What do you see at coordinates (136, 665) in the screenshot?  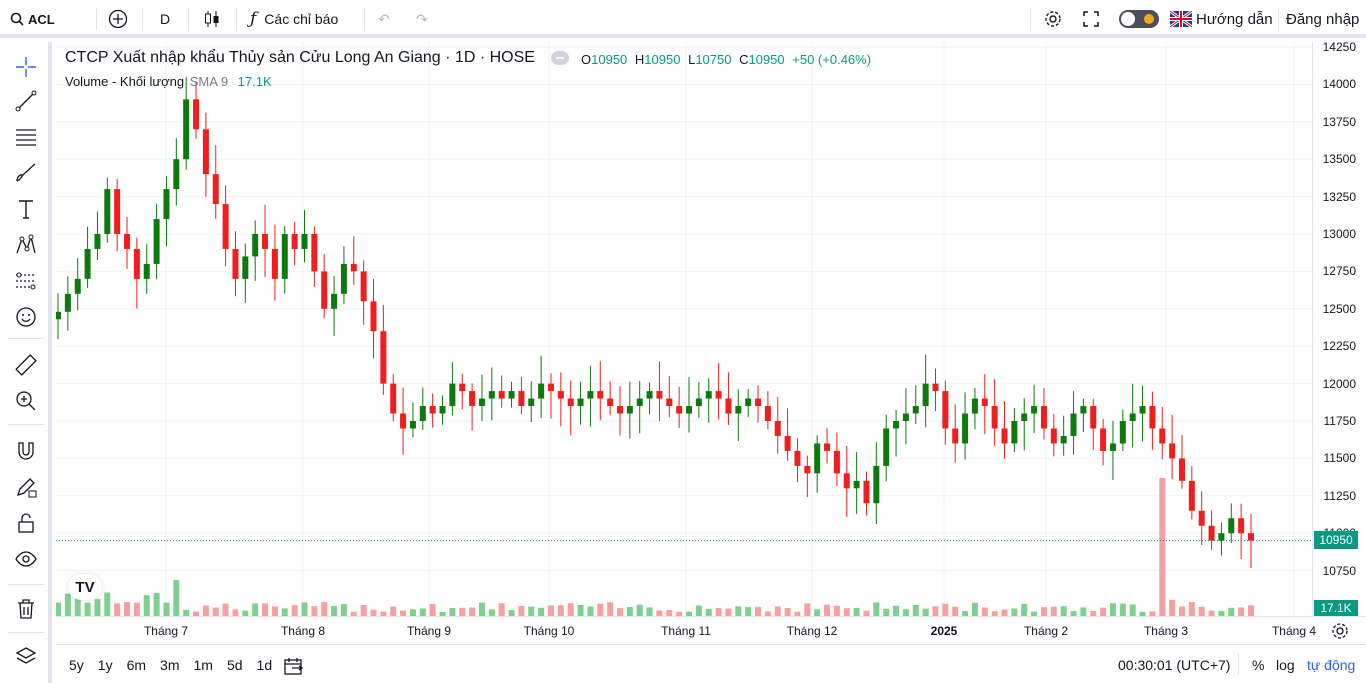 I see `range-button-6m: 6m` at bounding box center [136, 665].